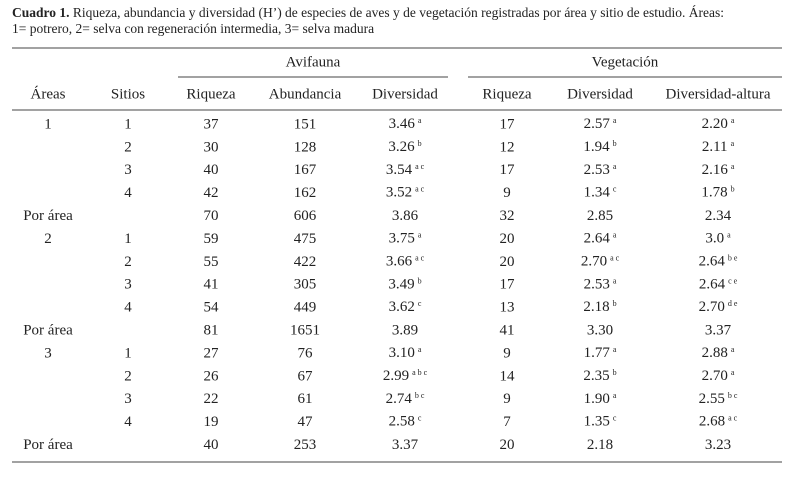 The height and width of the screenshot is (483, 800). Describe the element at coordinates (507, 422) in the screenshot. I see `cell: 7` at that location.